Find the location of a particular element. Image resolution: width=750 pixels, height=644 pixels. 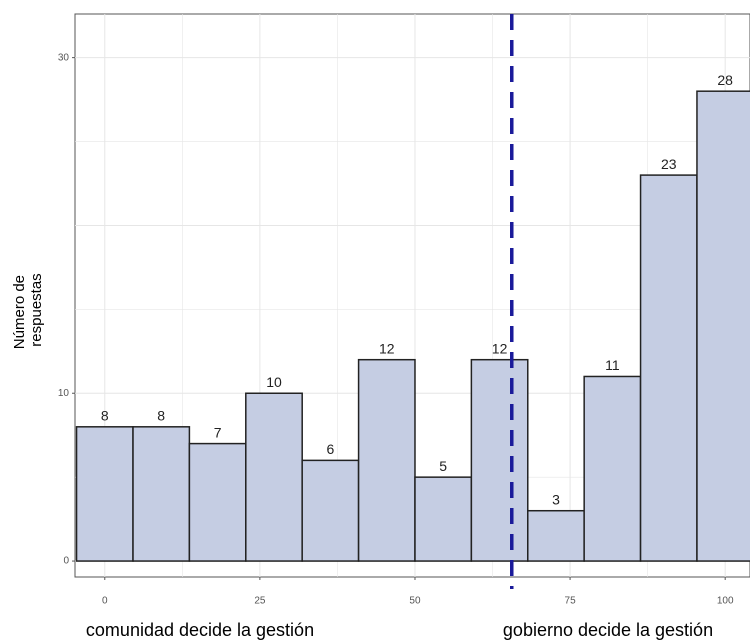

y-tick-label: 0 is located at coordinates (66, 561).